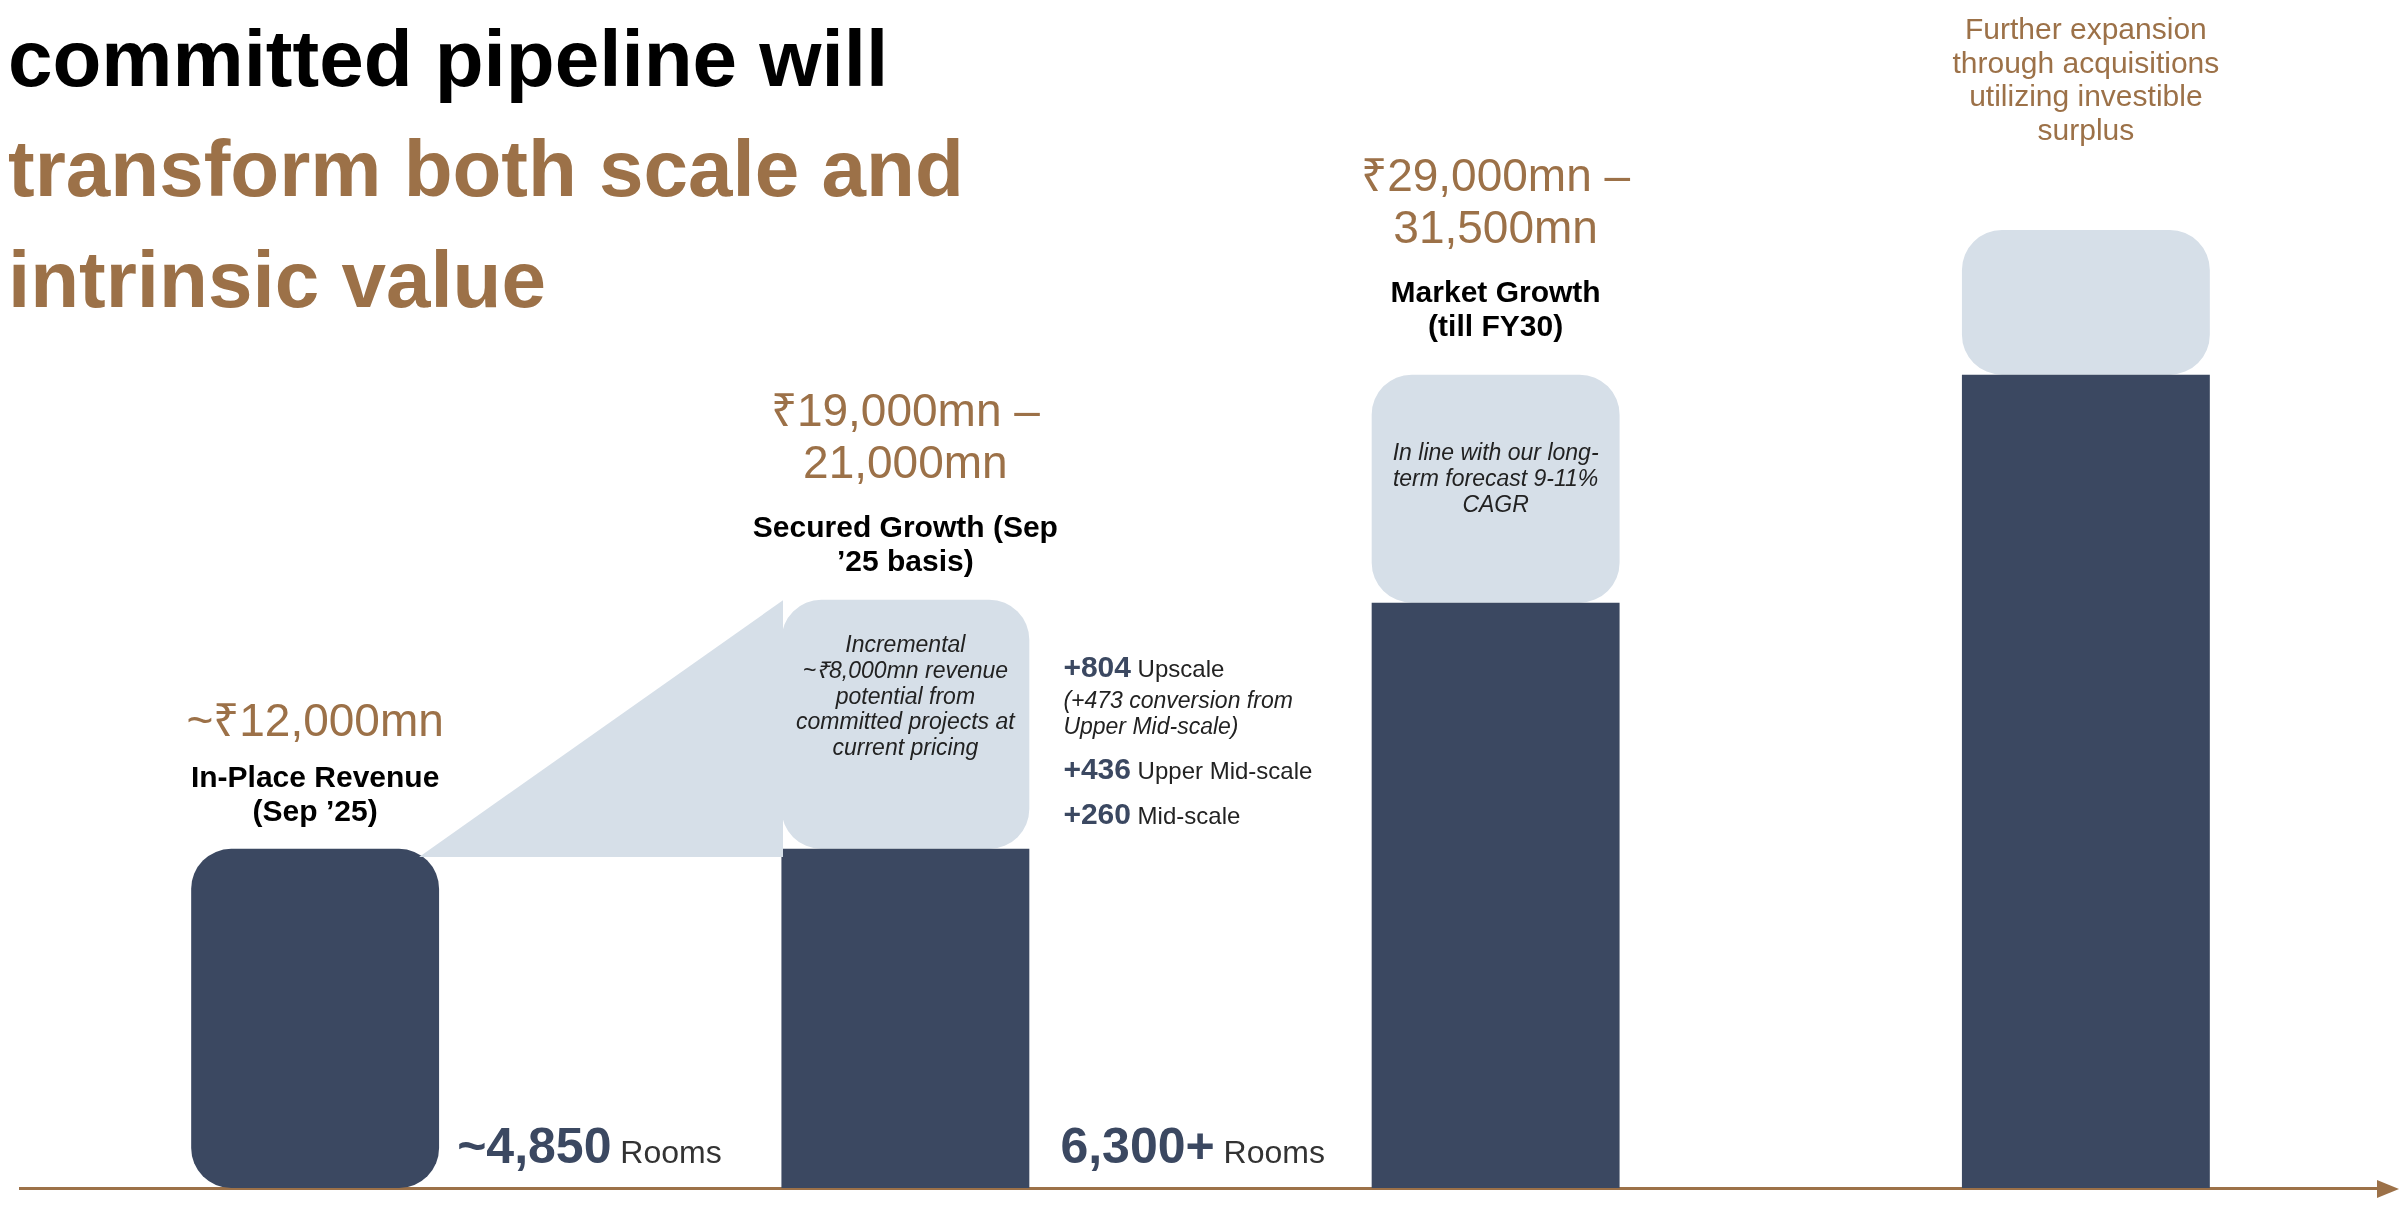  Describe the element at coordinates (449, 59) in the screenshot. I see `chart-title: committed pipeline will` at that location.